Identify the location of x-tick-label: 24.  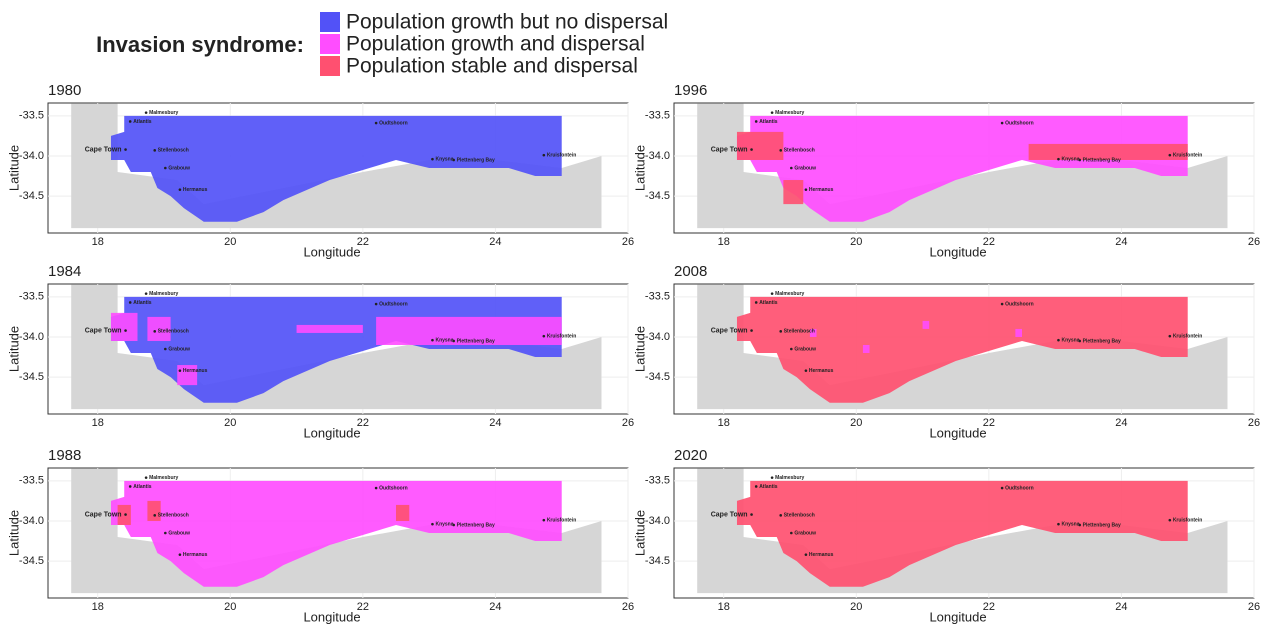
(1121, 242).